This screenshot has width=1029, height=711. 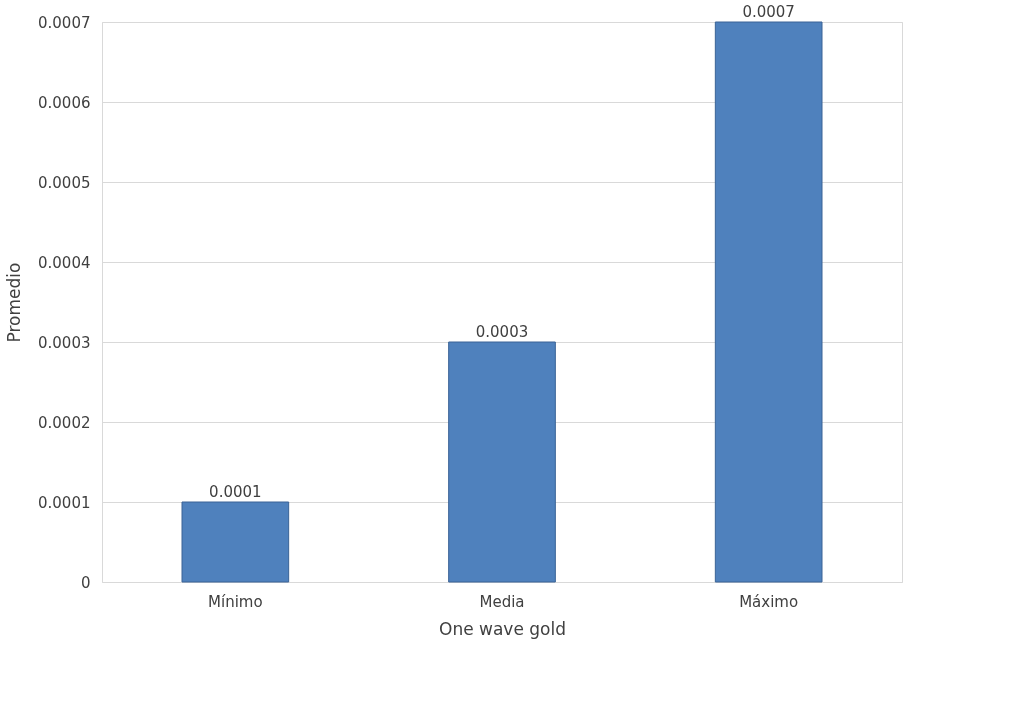 What do you see at coordinates (64, 102) in the screenshot?
I see `y-tick-label: 0.0006` at bounding box center [64, 102].